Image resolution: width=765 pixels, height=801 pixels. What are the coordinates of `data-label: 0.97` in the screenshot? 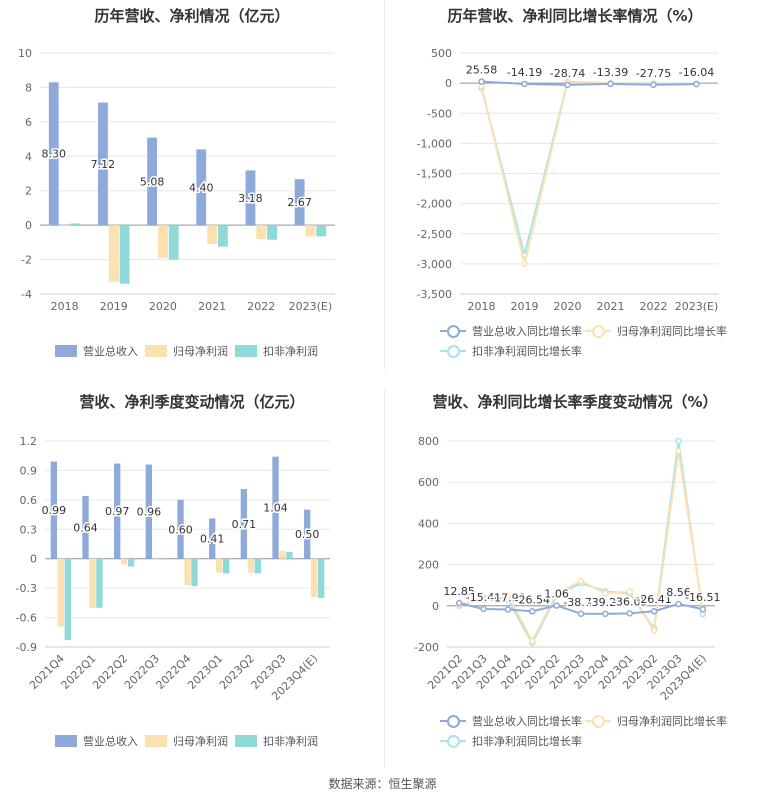 It's located at (117, 511).